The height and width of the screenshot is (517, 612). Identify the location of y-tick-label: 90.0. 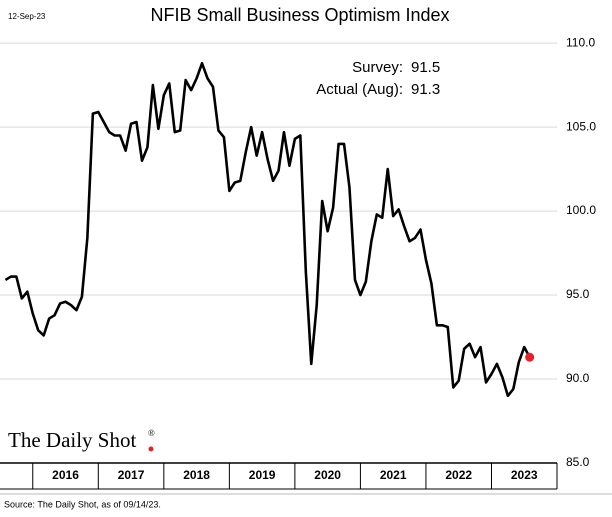
(578, 378).